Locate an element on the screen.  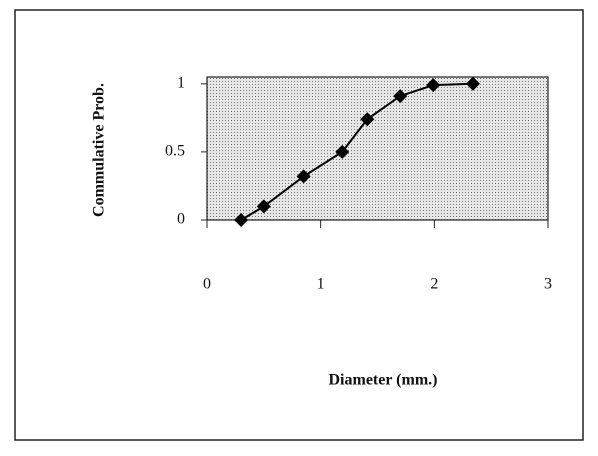
x-axis-title: Diameter (mm.) is located at coordinates (383, 380).